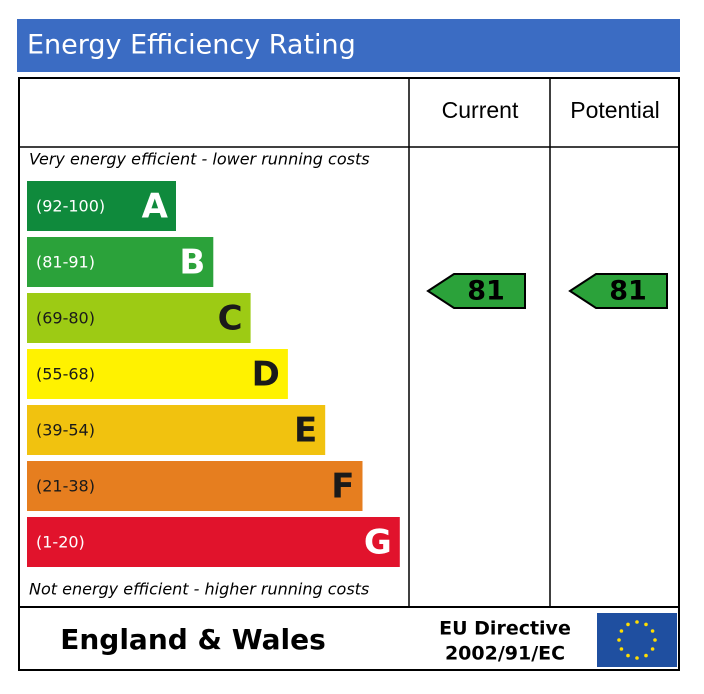 This screenshot has width=704, height=694. What do you see at coordinates (378, 543) in the screenshot?
I see `band-letter: G` at bounding box center [378, 543].